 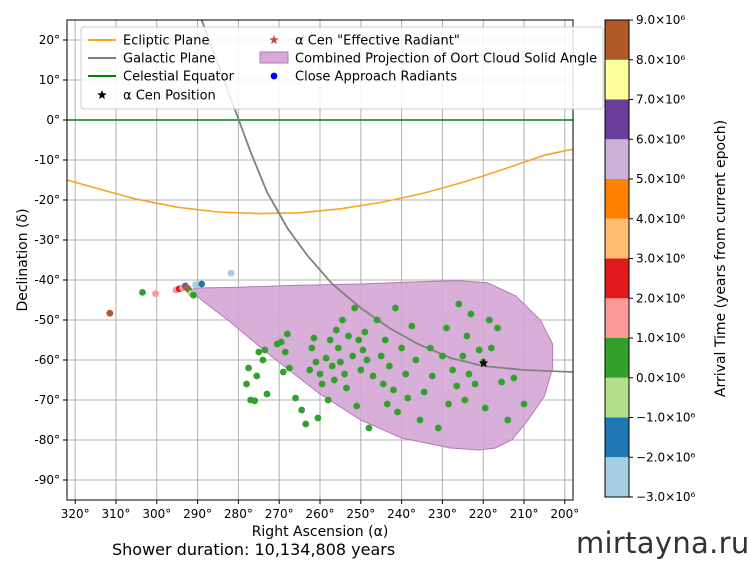 What do you see at coordinates (661, 543) in the screenshot?
I see `watermark: mirtayna.ru` at bounding box center [661, 543].